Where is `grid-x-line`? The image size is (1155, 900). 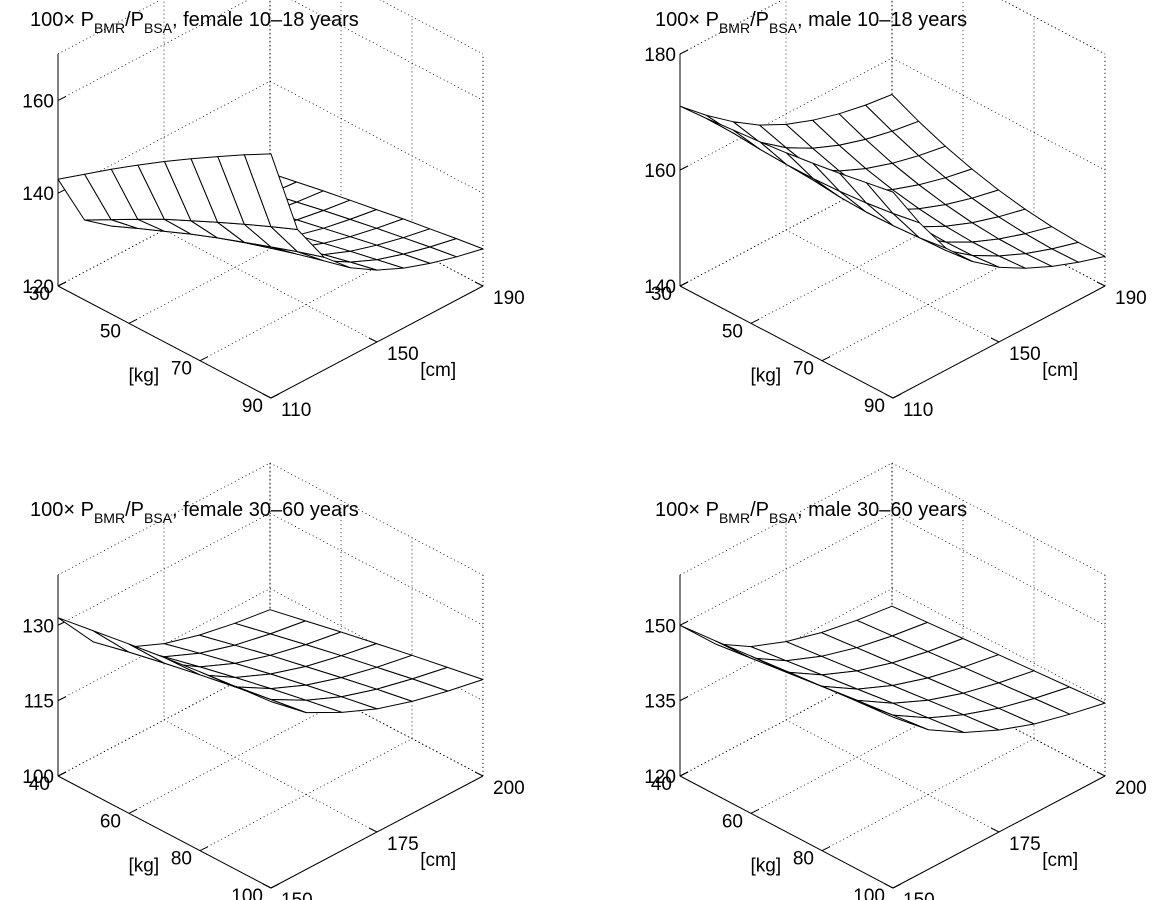
grid-x-line is located at coordinates (164, 143).